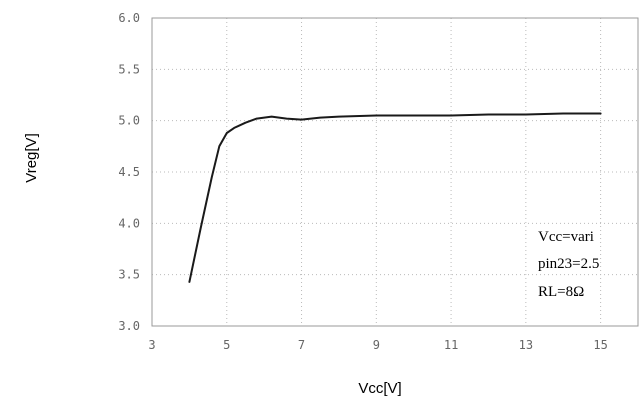 The height and width of the screenshot is (405, 640). I want to click on y-tick-label: 5.5, so click(129, 69).